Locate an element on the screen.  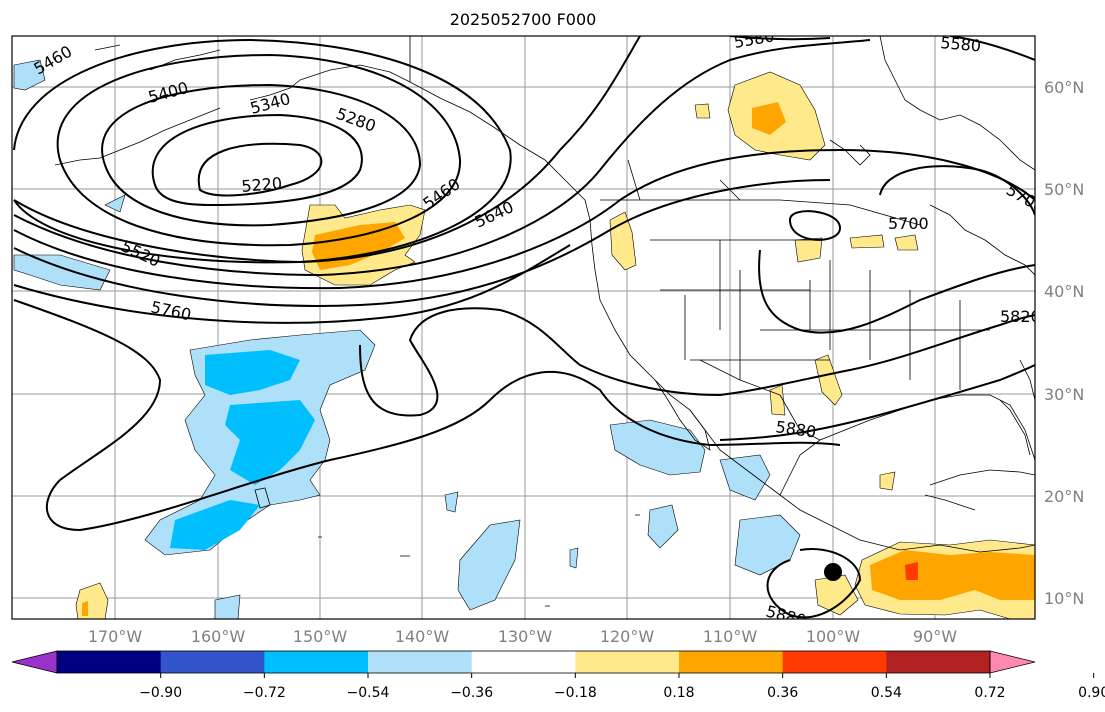
colorbar-tick-label: 0.54 is located at coordinates (886, 693).